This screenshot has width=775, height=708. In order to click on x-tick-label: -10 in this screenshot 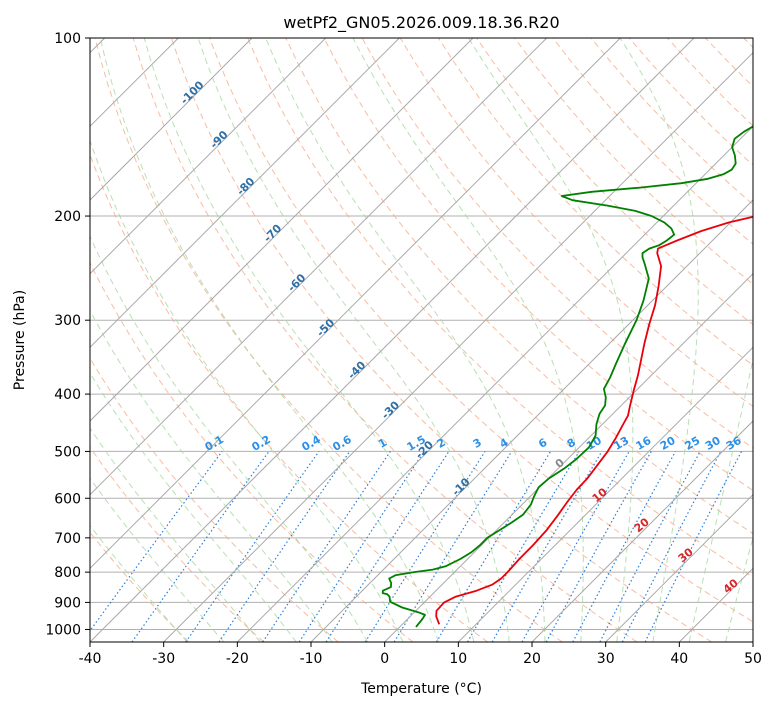, I will do `click(311, 659)`.